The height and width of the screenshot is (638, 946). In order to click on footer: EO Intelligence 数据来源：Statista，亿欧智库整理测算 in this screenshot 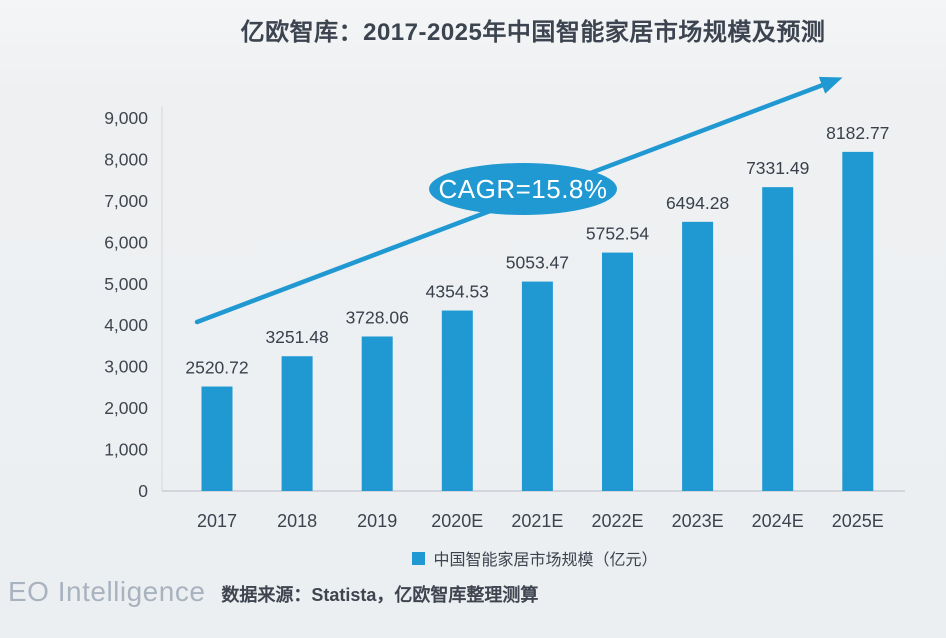, I will do `click(477, 592)`.